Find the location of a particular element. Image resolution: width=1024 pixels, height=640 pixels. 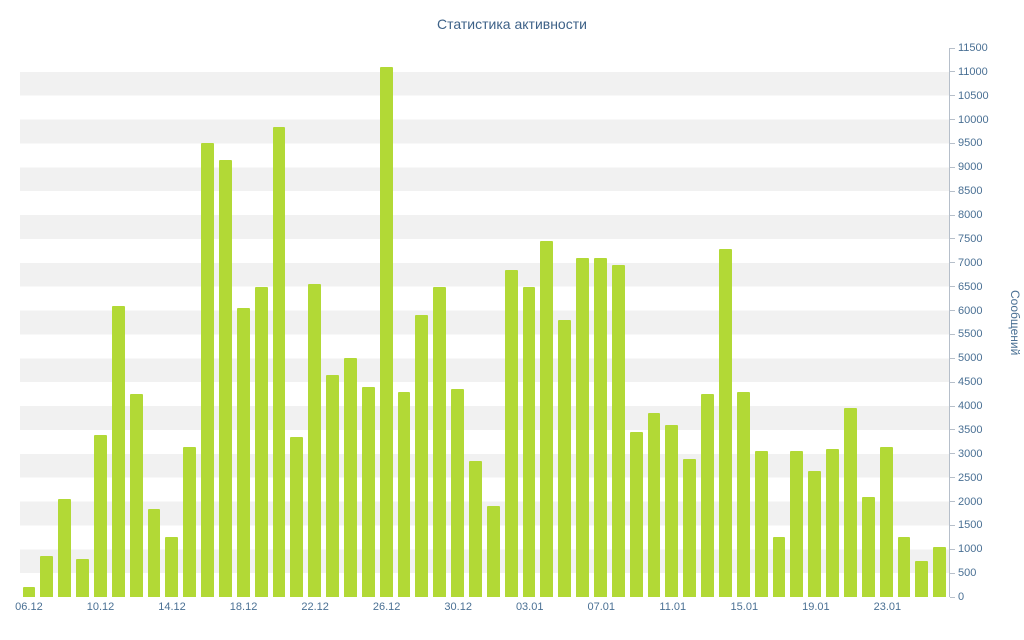

y-tick: 8500 is located at coordinates (966, 191).